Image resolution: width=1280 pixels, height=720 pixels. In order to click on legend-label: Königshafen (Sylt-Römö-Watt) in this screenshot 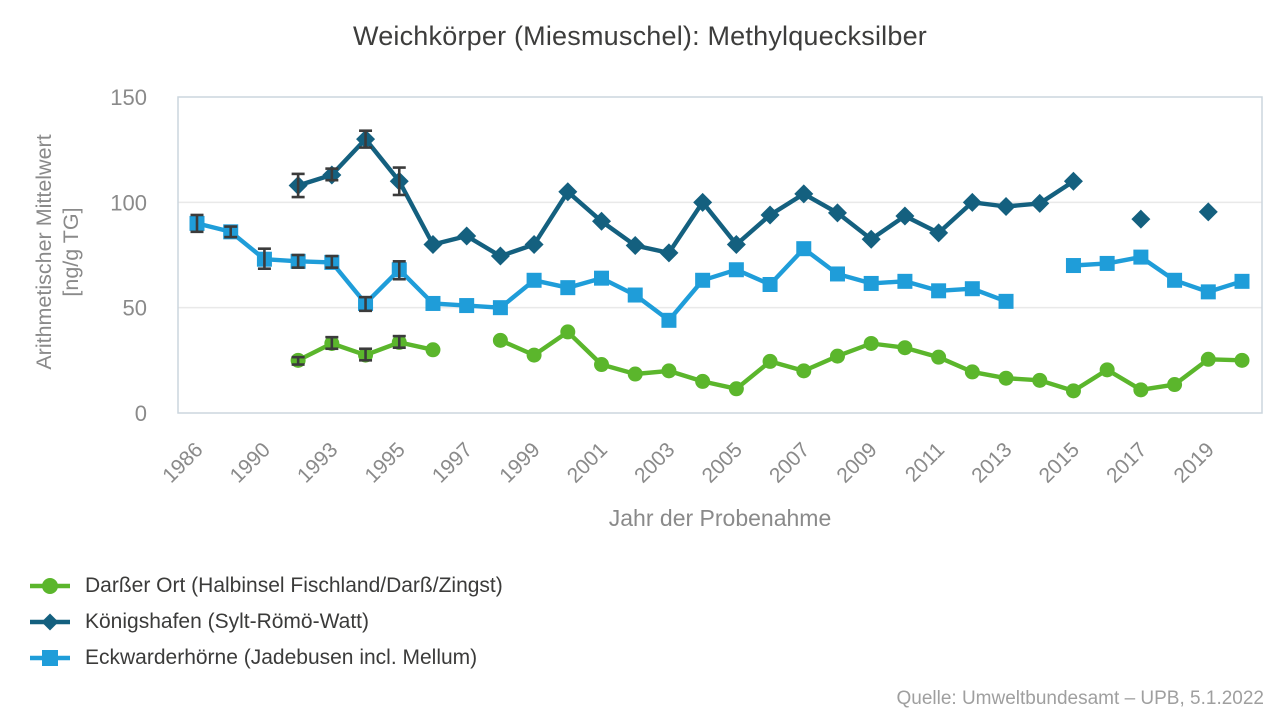, I will do `click(227, 621)`.